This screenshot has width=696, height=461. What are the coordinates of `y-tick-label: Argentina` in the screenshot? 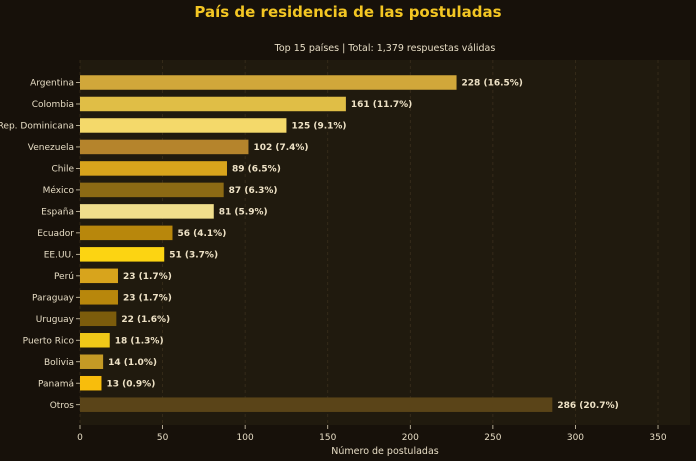 It's located at (52, 84).